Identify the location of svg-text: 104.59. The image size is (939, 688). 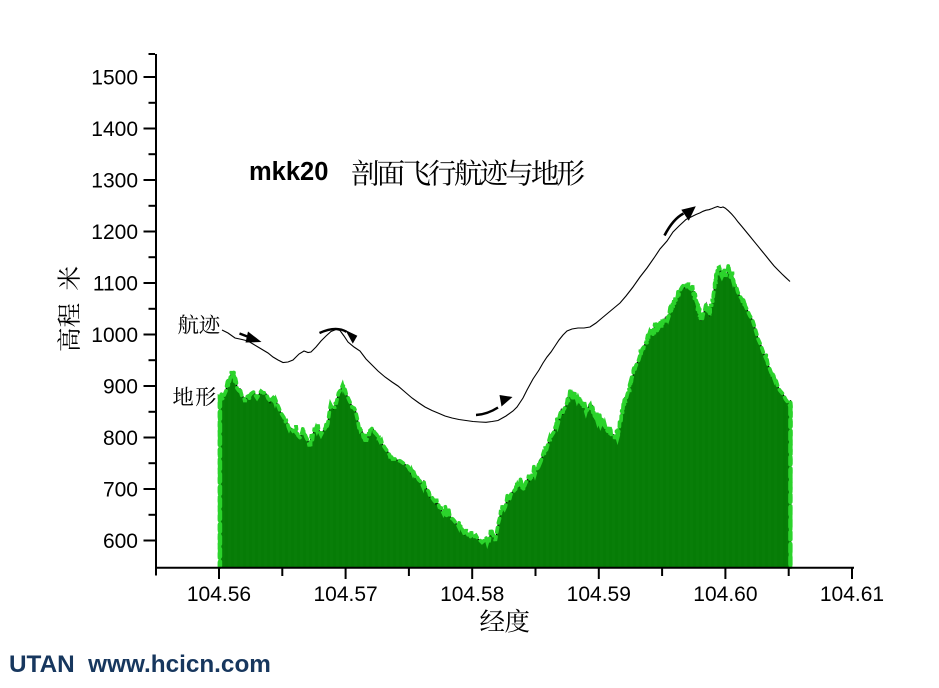
(599, 594).